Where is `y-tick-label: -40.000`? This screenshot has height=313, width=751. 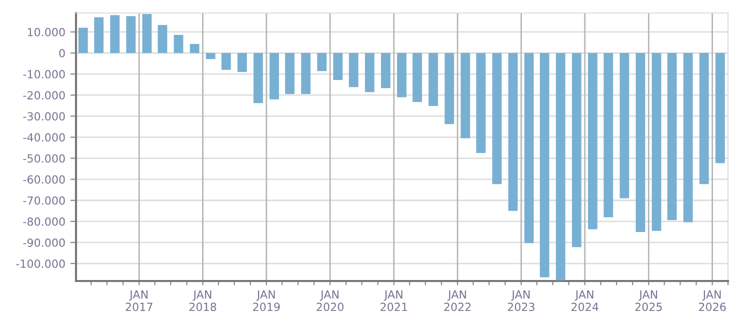 y-tick-label: -40.000 is located at coordinates (44, 137).